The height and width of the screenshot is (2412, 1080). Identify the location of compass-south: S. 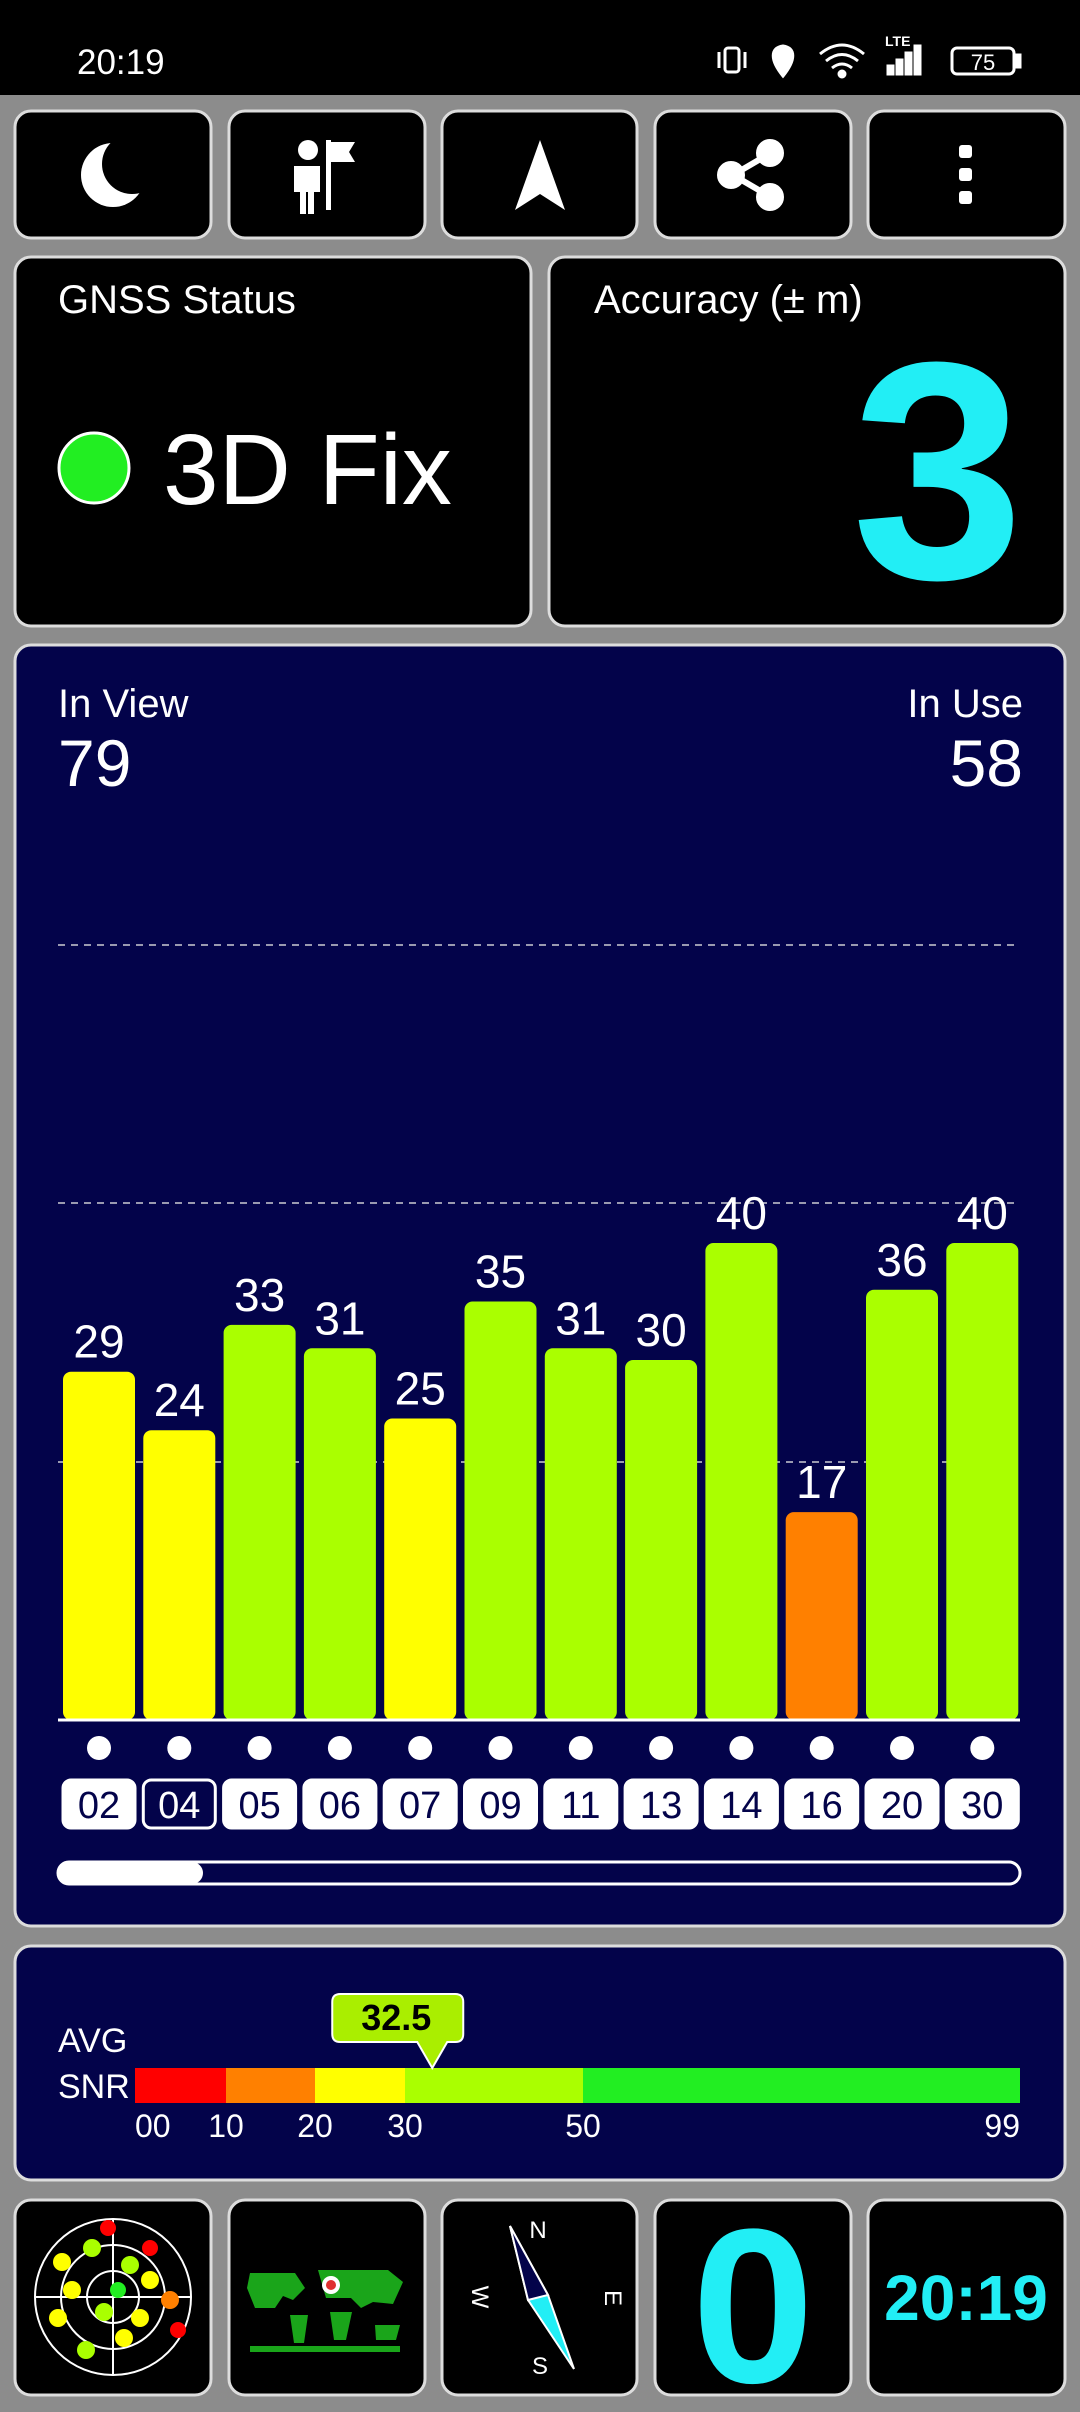
(540, 2366).